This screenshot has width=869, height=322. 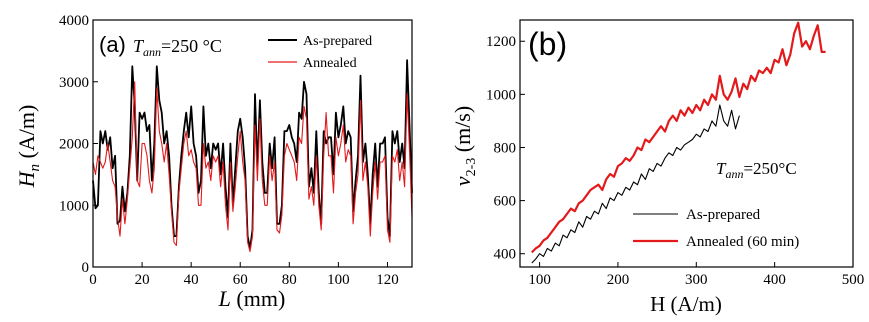 What do you see at coordinates (74, 83) in the screenshot?
I see `chart0-y-tick-label: 3000` at bounding box center [74, 83].